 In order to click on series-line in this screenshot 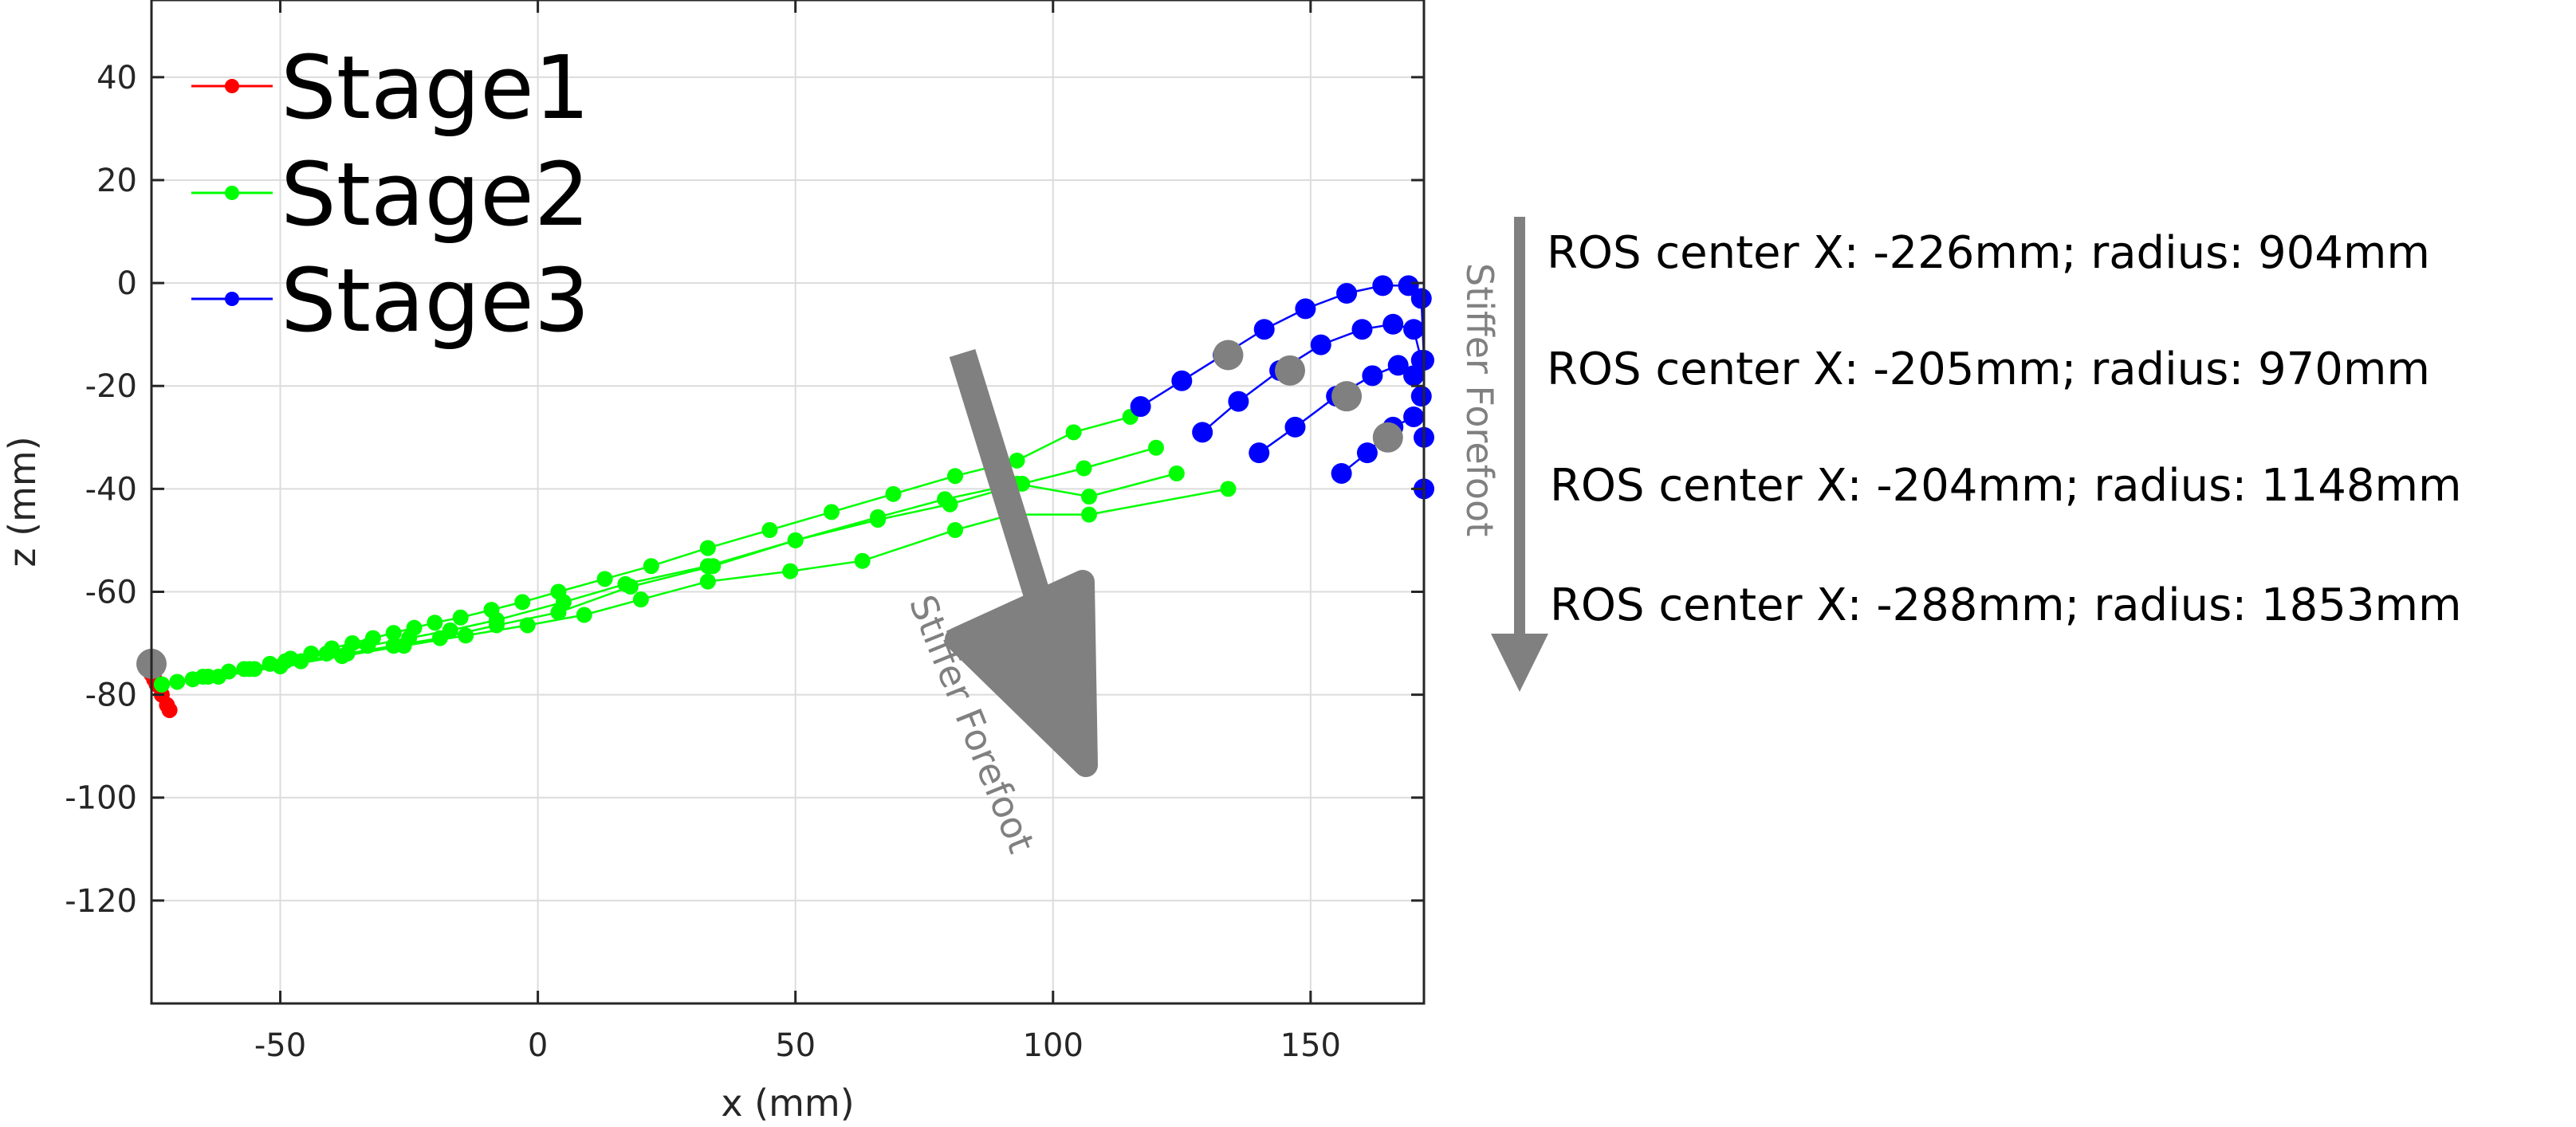, I will do `click(695, 586)`.